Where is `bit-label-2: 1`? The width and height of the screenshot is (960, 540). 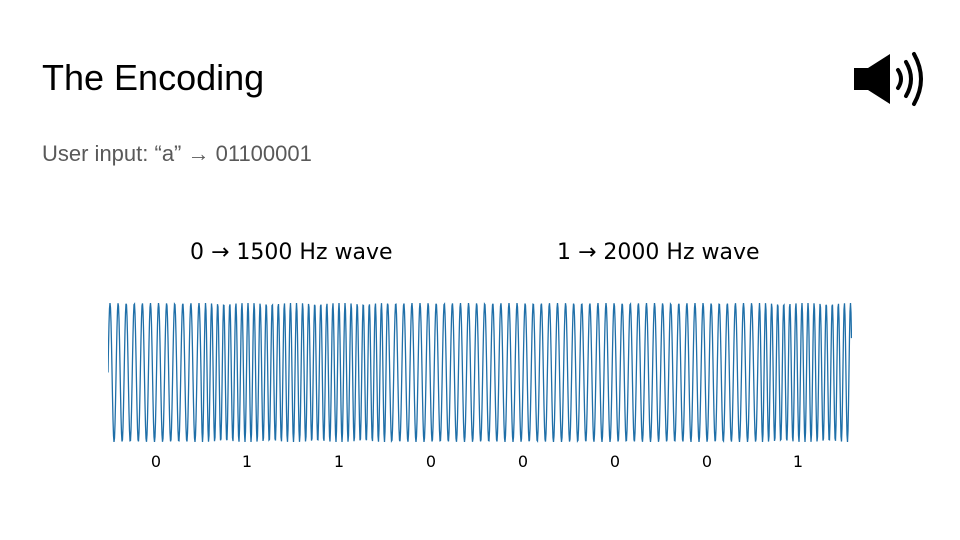 bit-label-2: 1 is located at coordinates (339, 461).